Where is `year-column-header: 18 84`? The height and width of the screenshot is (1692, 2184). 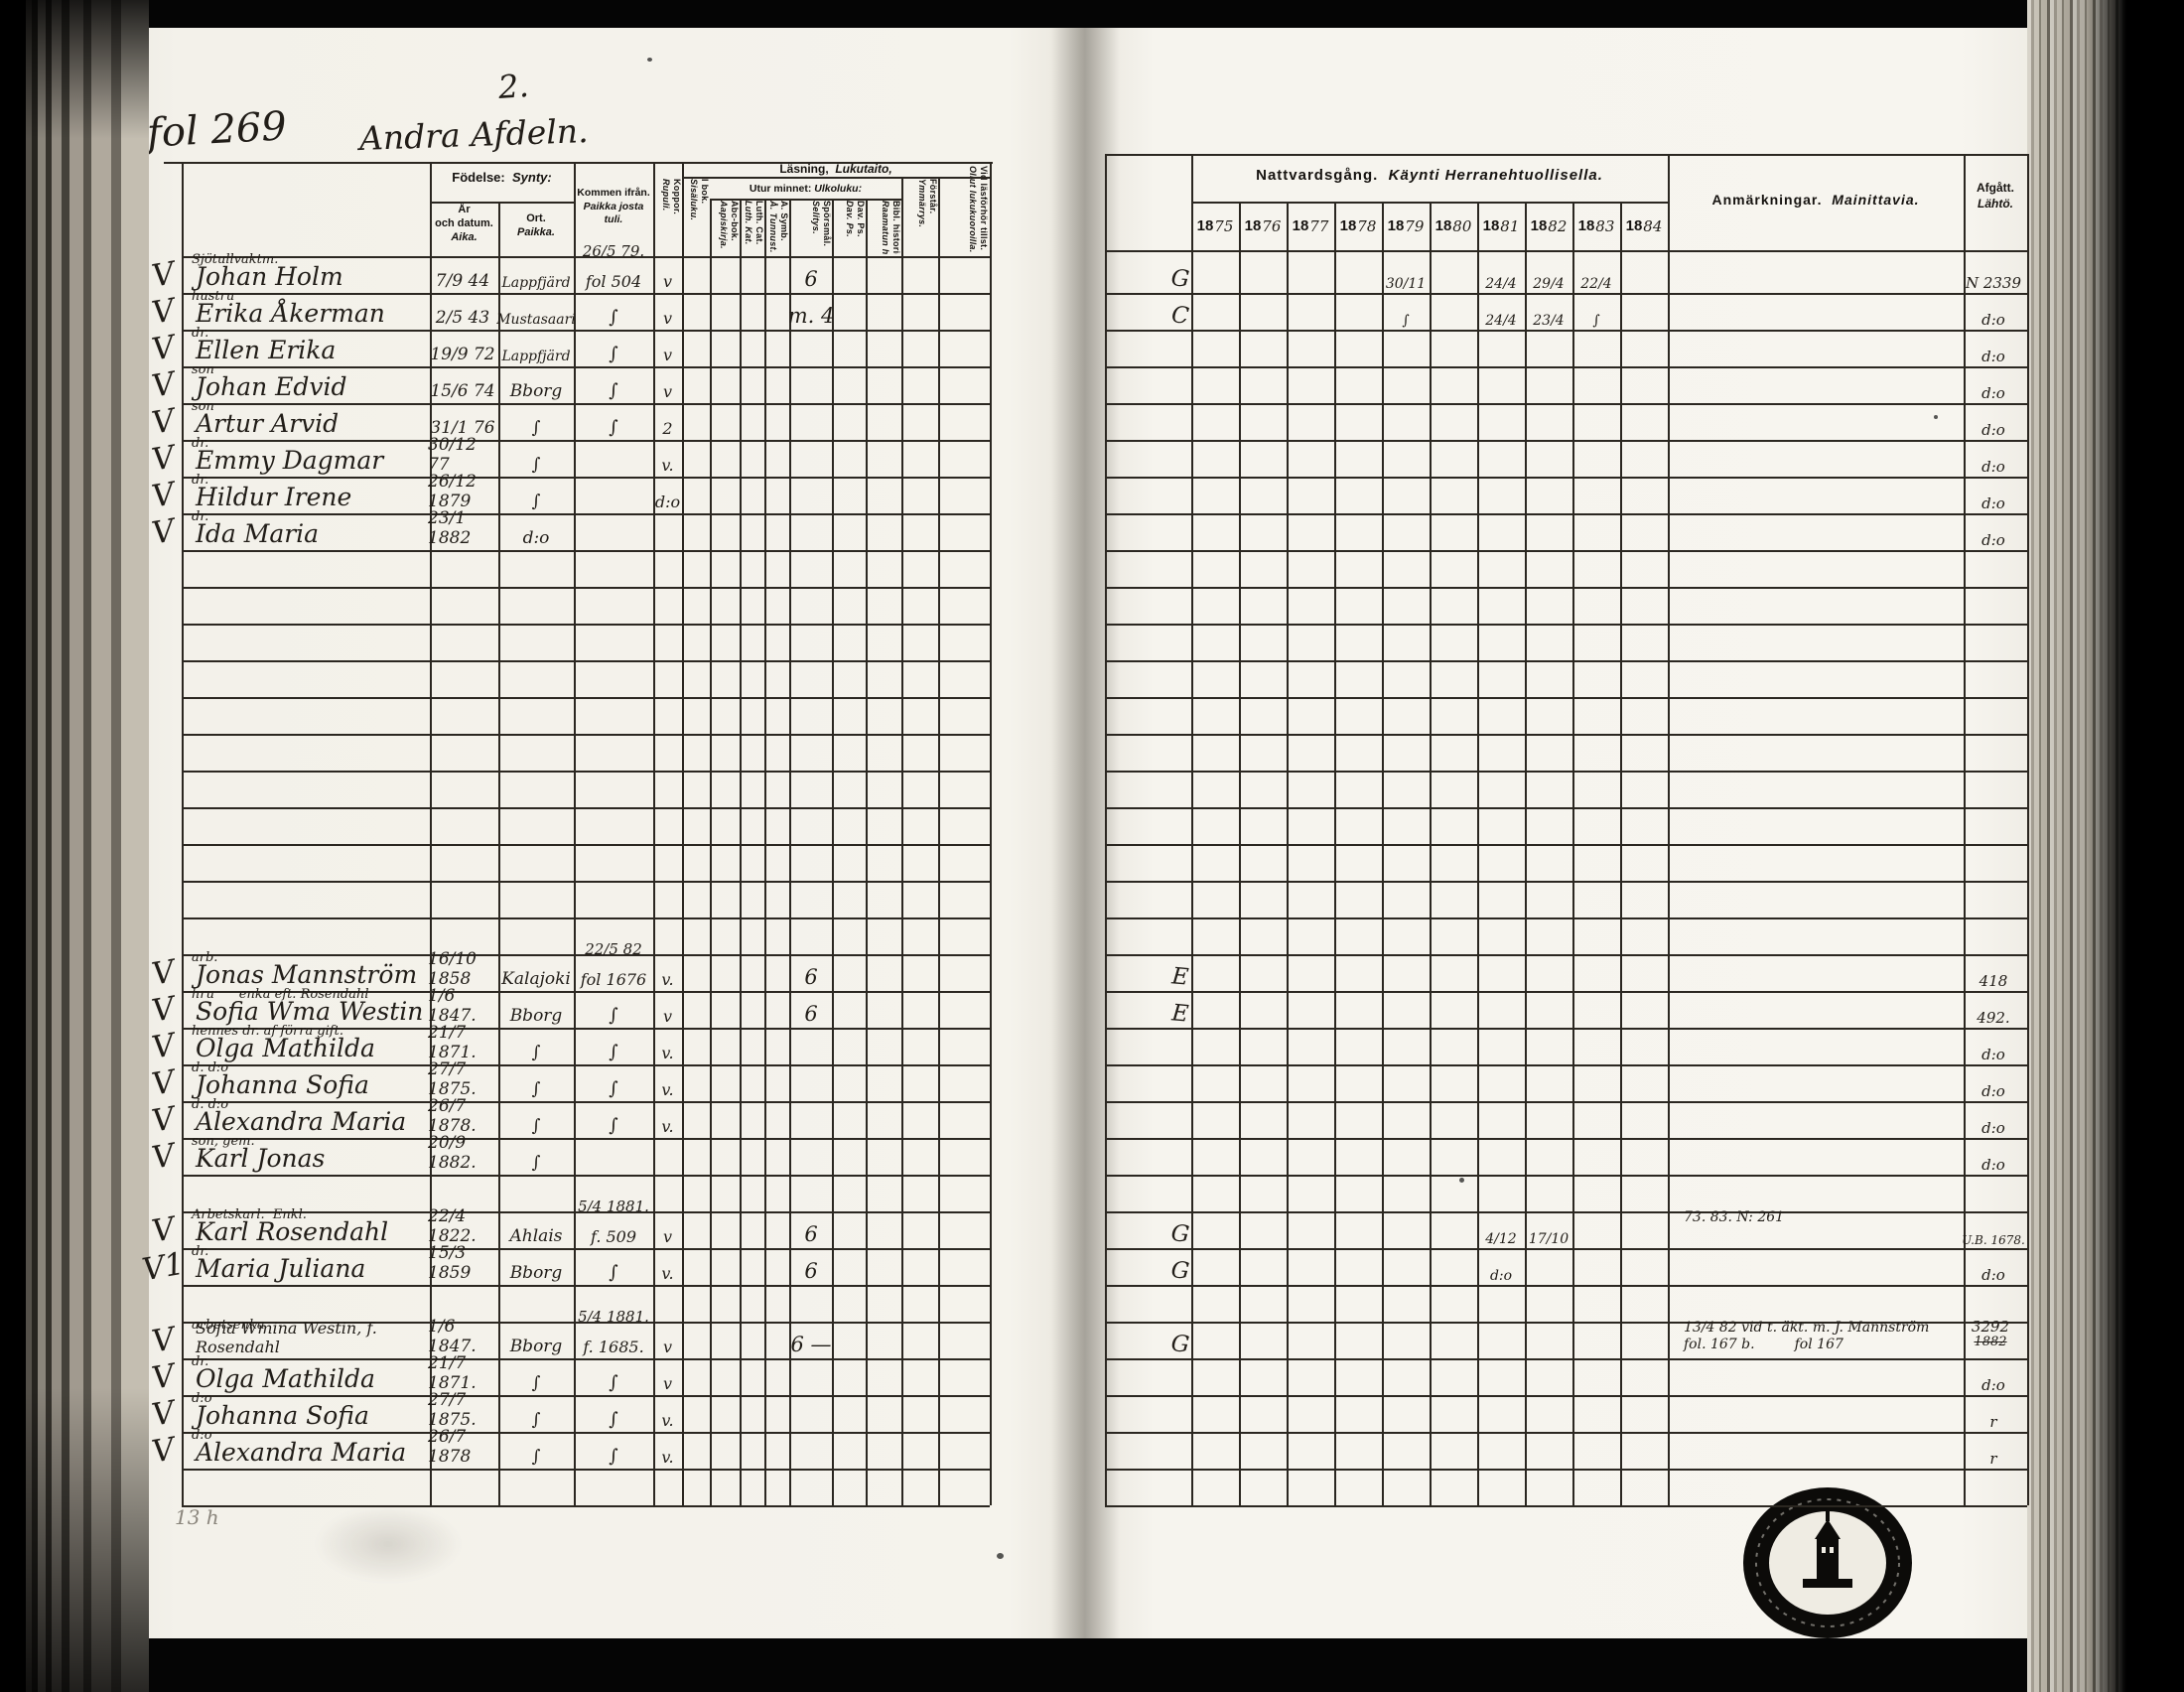 year-column-header: 18 84 is located at coordinates (1644, 226).